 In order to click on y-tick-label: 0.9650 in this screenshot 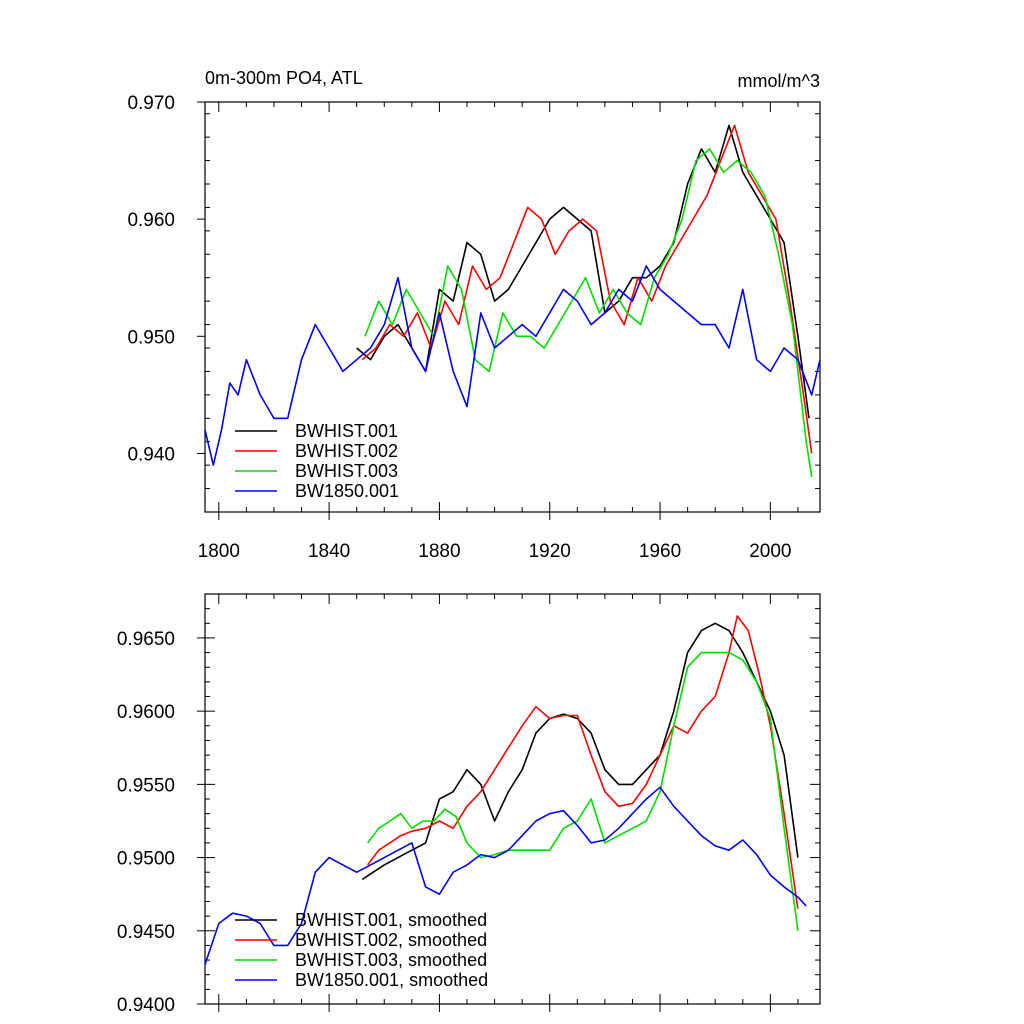, I will do `click(146, 639)`.